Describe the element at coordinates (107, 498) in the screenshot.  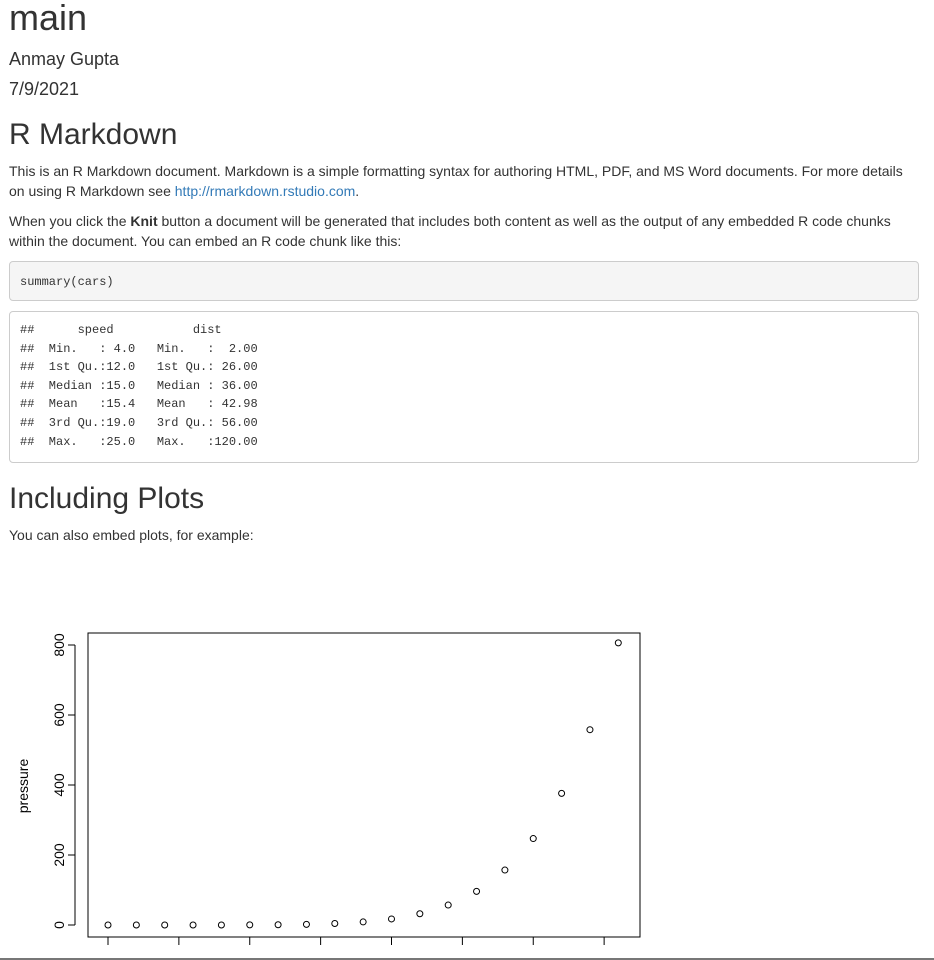
I see `section-heading-including-plots: Including Plots` at that location.